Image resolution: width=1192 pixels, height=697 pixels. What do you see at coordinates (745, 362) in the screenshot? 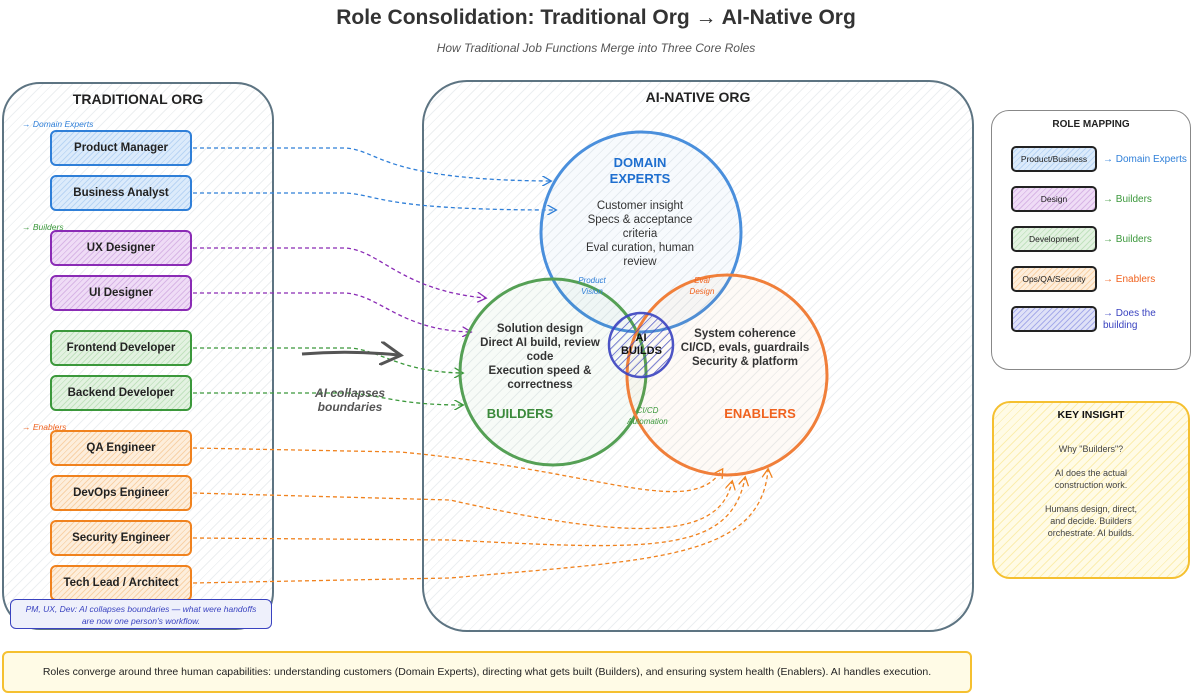
I see `enablers-line: Security & platform` at bounding box center [745, 362].